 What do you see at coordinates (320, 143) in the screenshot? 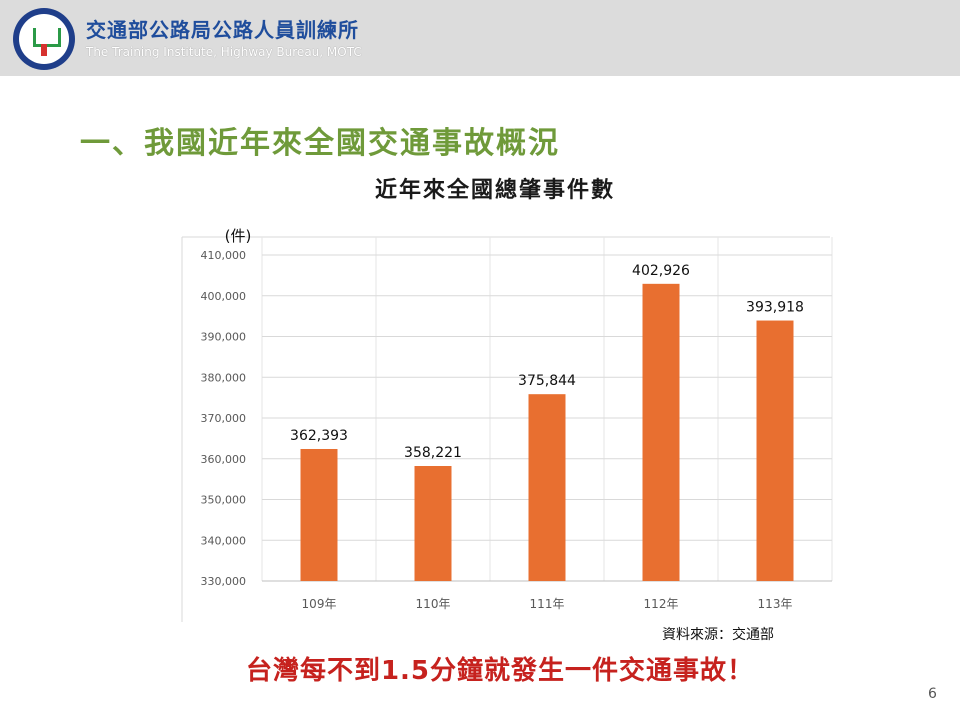
I see `section-title: 一、我國近年來全國交通事故概況` at bounding box center [320, 143].